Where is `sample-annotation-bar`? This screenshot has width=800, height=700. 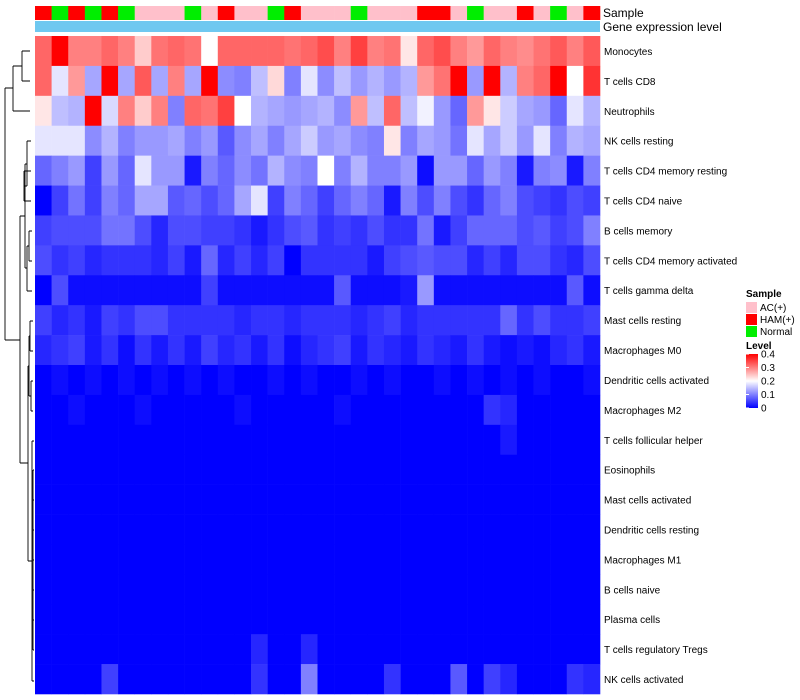
sample-annotation-bar is located at coordinates (318, 13).